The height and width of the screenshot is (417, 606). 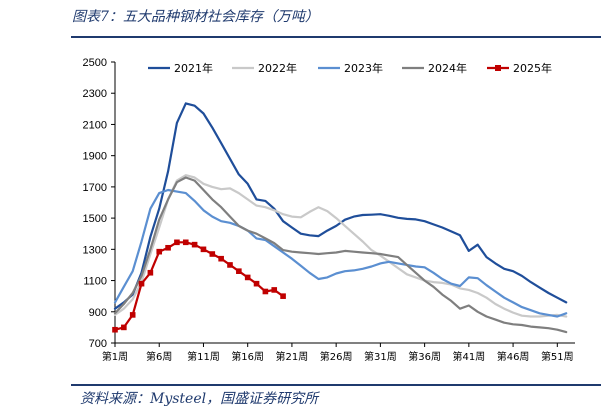 What do you see at coordinates (199, 286) in the screenshot?
I see `series-2025年` at bounding box center [199, 286].